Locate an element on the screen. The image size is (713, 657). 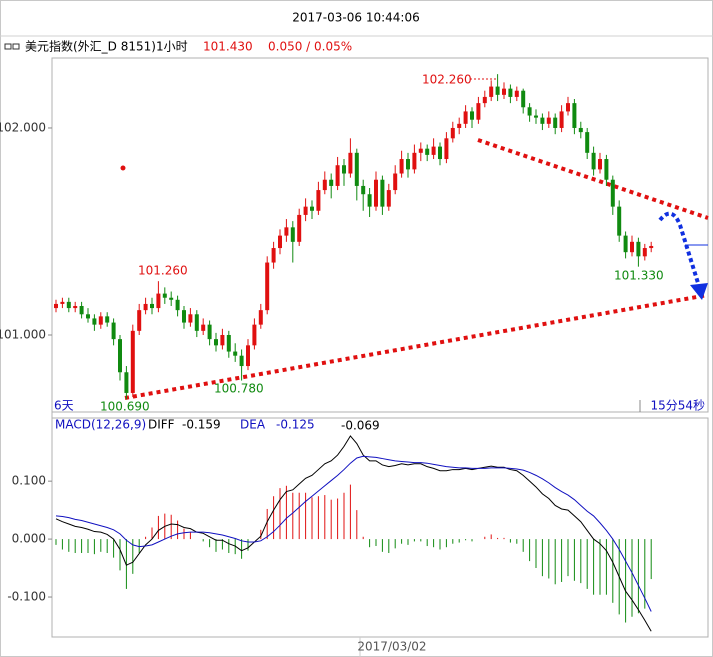
instrument-name: 美元指数(外汇_D 8151)1小时 is located at coordinates (106, 46).